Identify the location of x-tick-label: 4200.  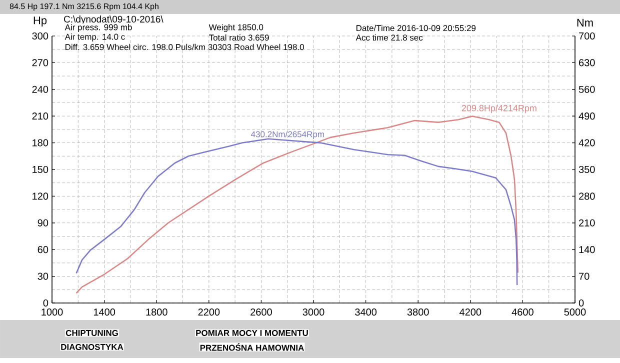
(471, 312).